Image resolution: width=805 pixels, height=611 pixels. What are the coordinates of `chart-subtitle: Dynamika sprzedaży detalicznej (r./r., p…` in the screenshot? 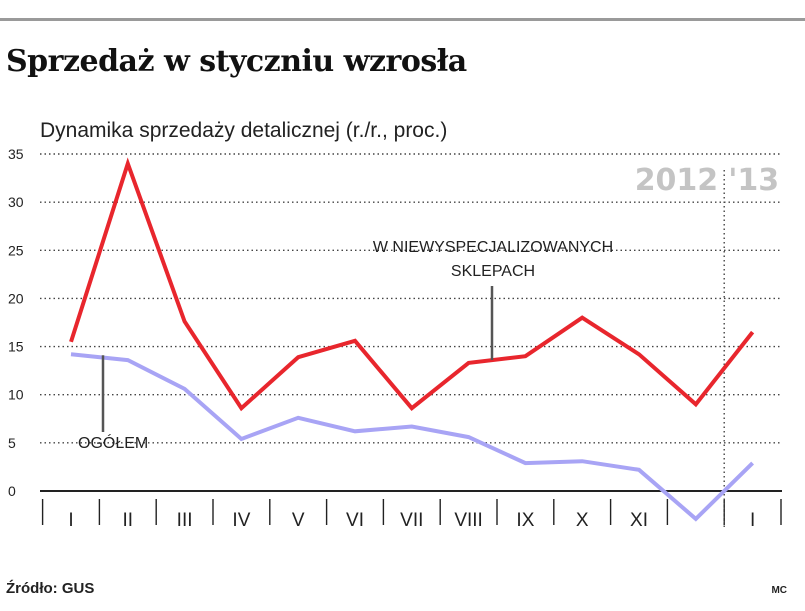 It's located at (244, 130).